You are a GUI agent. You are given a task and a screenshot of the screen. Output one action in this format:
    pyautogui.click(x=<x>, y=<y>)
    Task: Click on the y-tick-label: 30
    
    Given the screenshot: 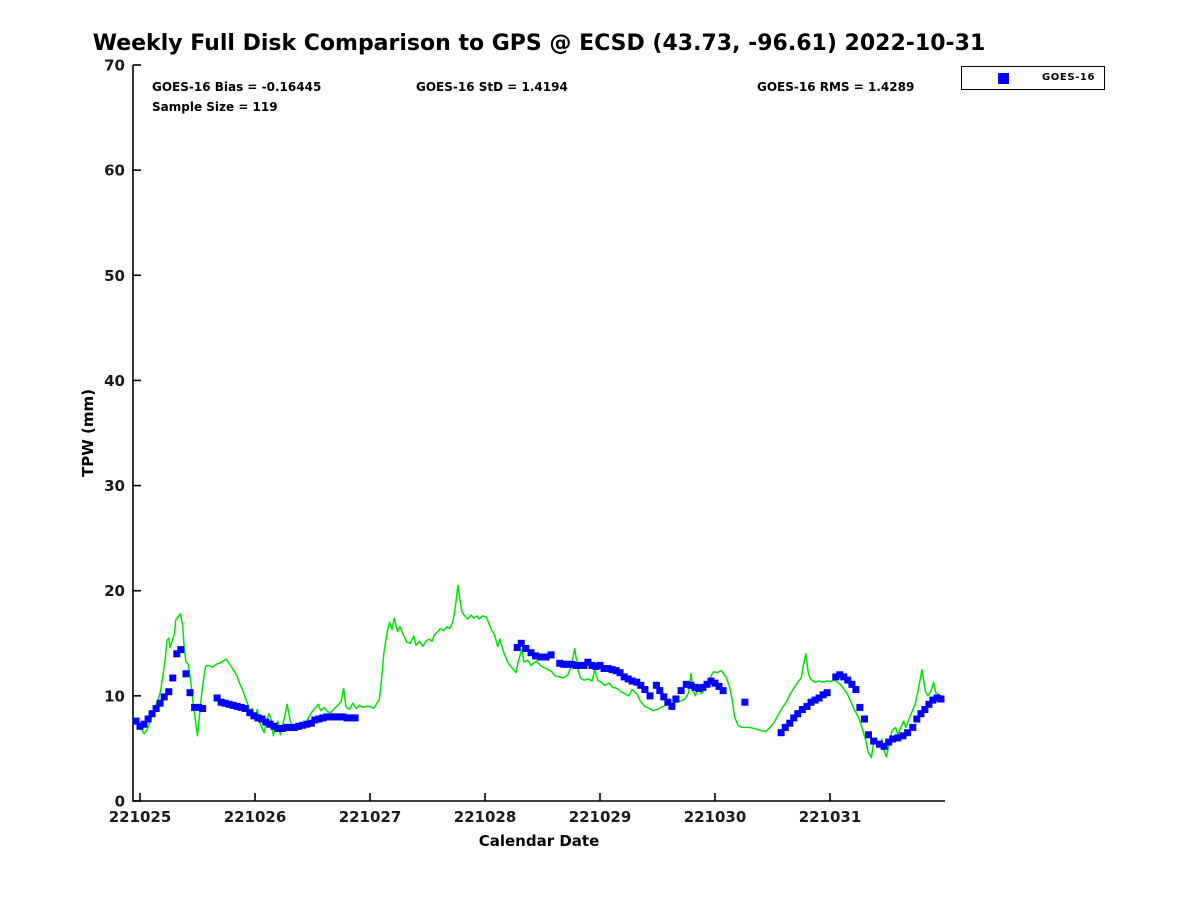 What is the action you would take?
    pyautogui.click(x=114, y=486)
    